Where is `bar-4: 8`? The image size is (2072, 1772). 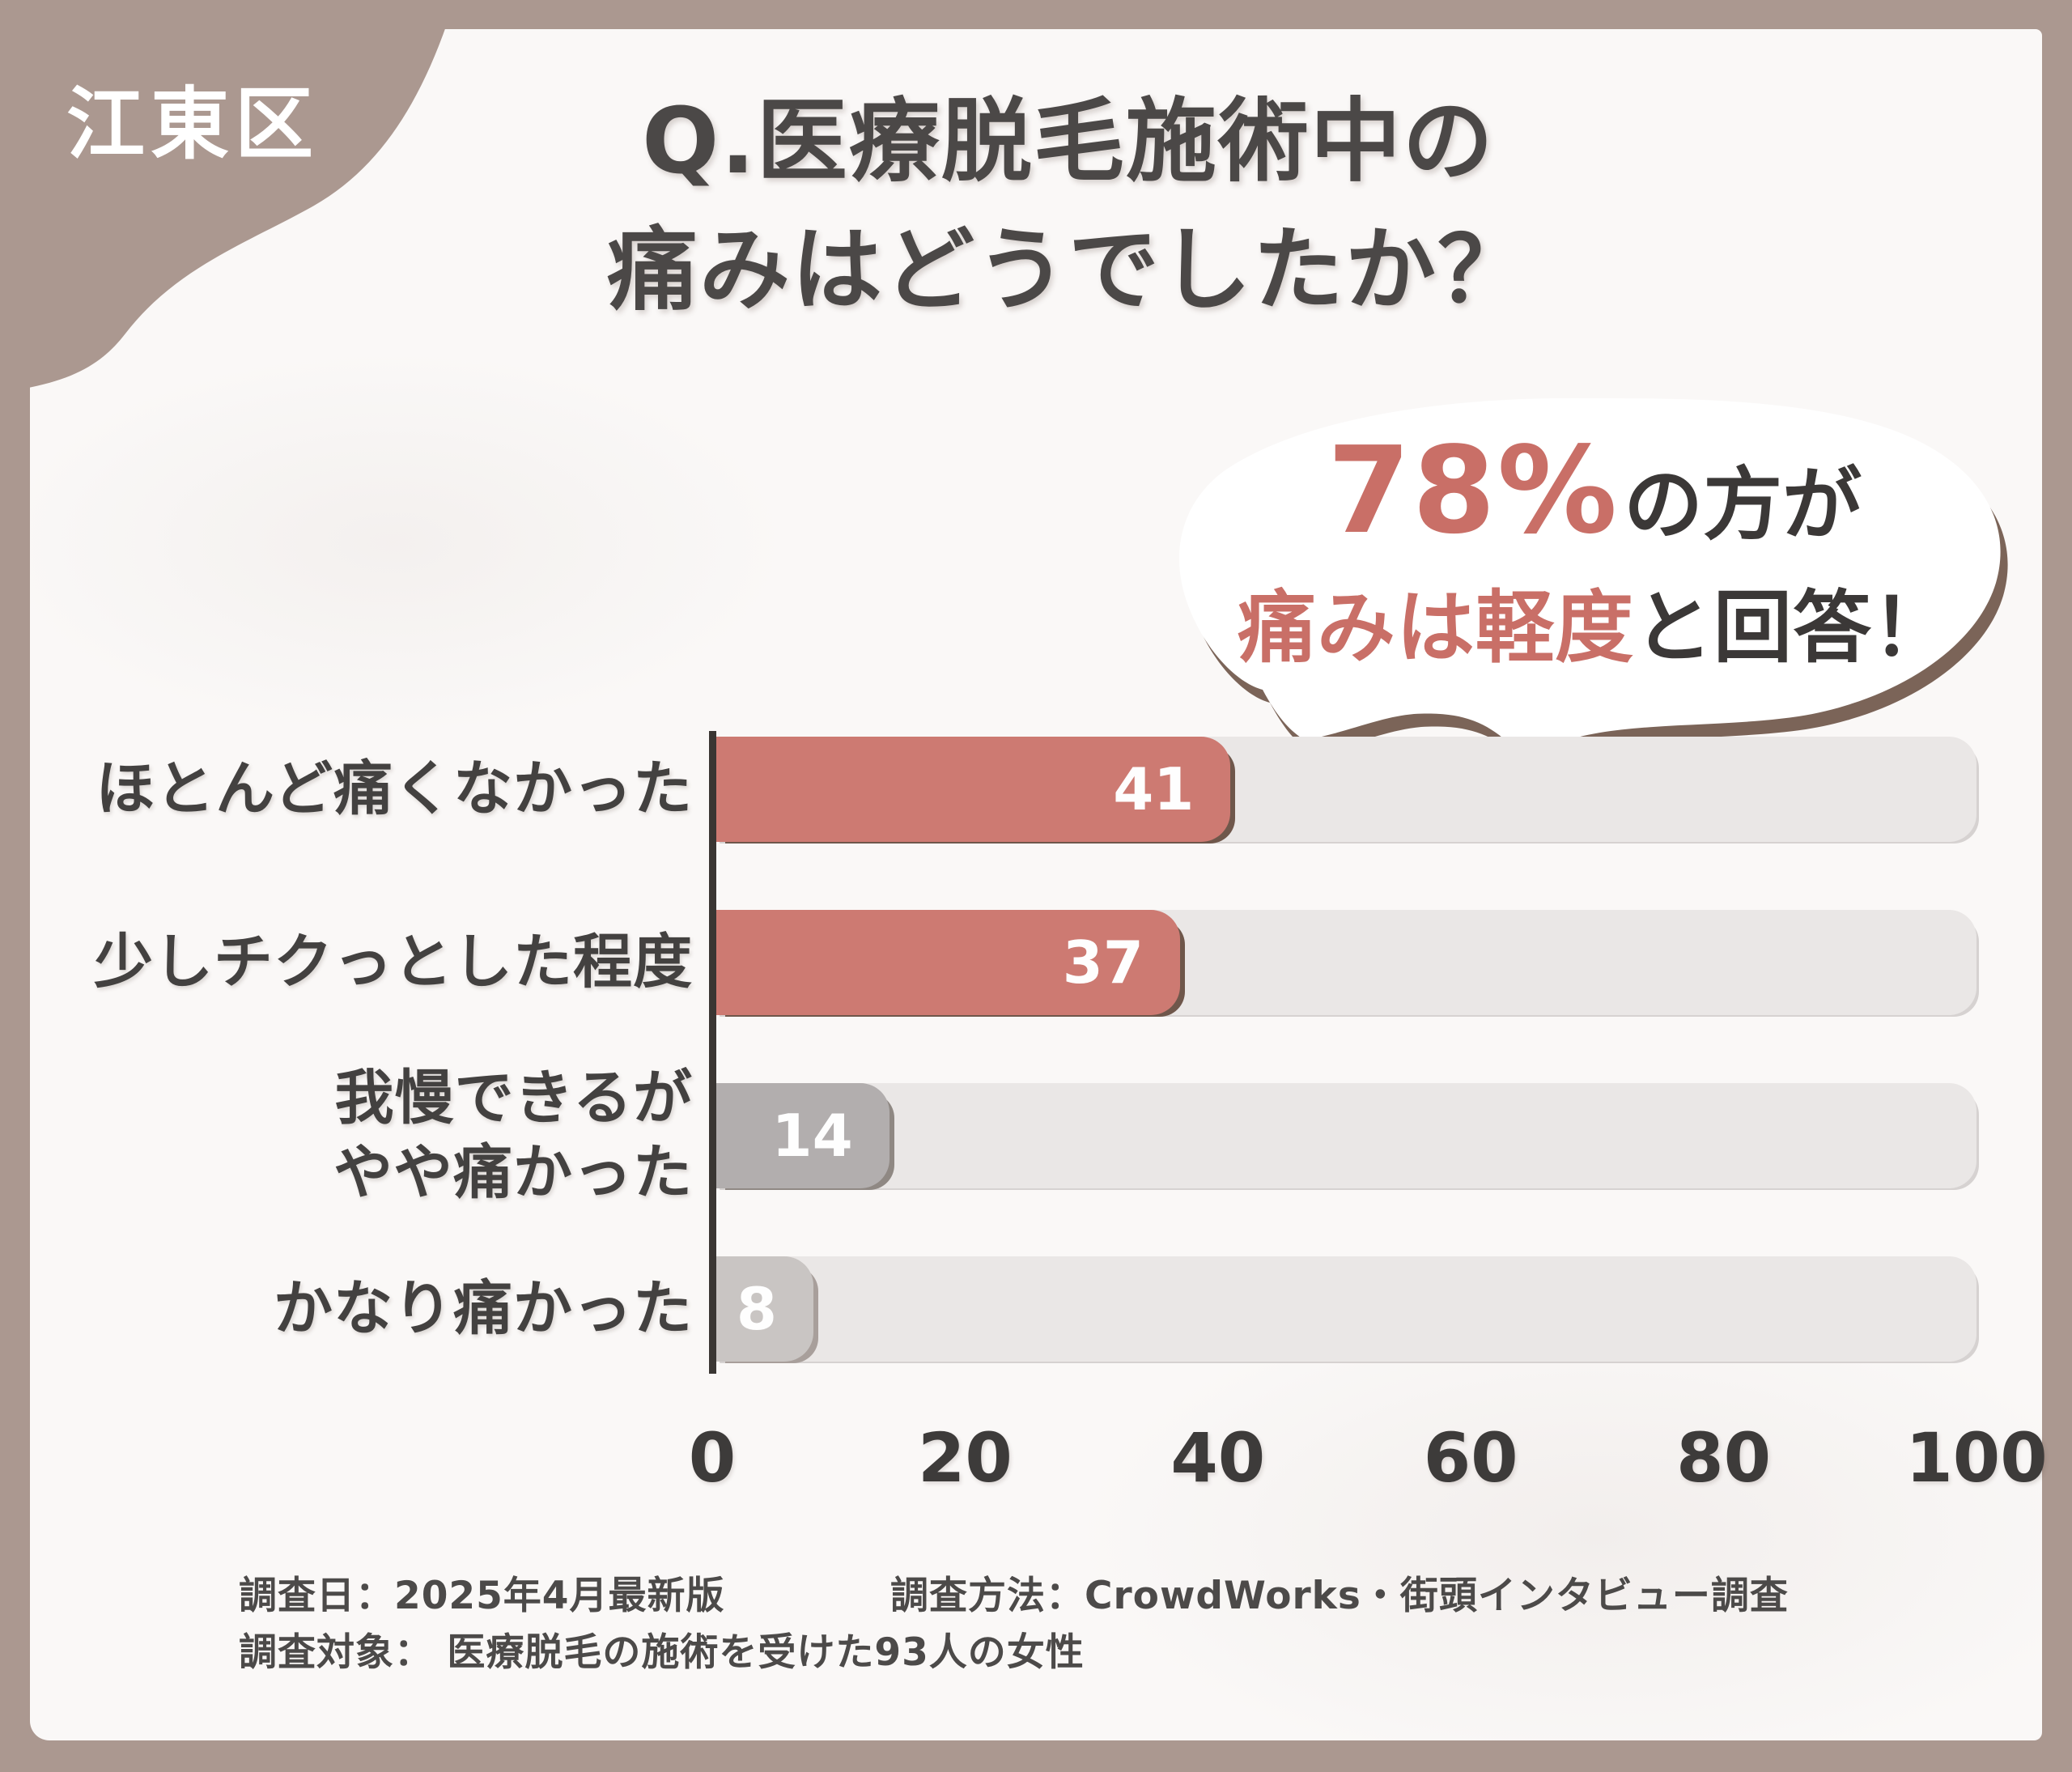
bar-4: 8 is located at coordinates (762, 1309).